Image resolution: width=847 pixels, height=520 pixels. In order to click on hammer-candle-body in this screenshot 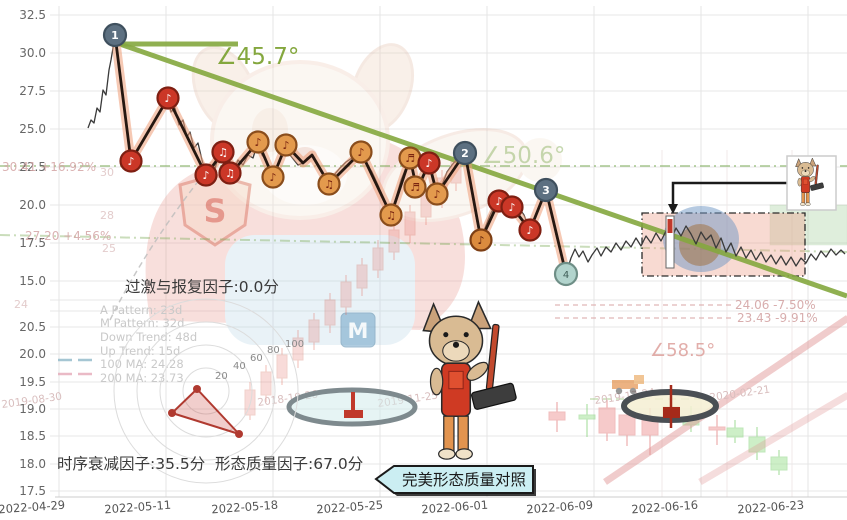, I will do `click(671, 412)`.